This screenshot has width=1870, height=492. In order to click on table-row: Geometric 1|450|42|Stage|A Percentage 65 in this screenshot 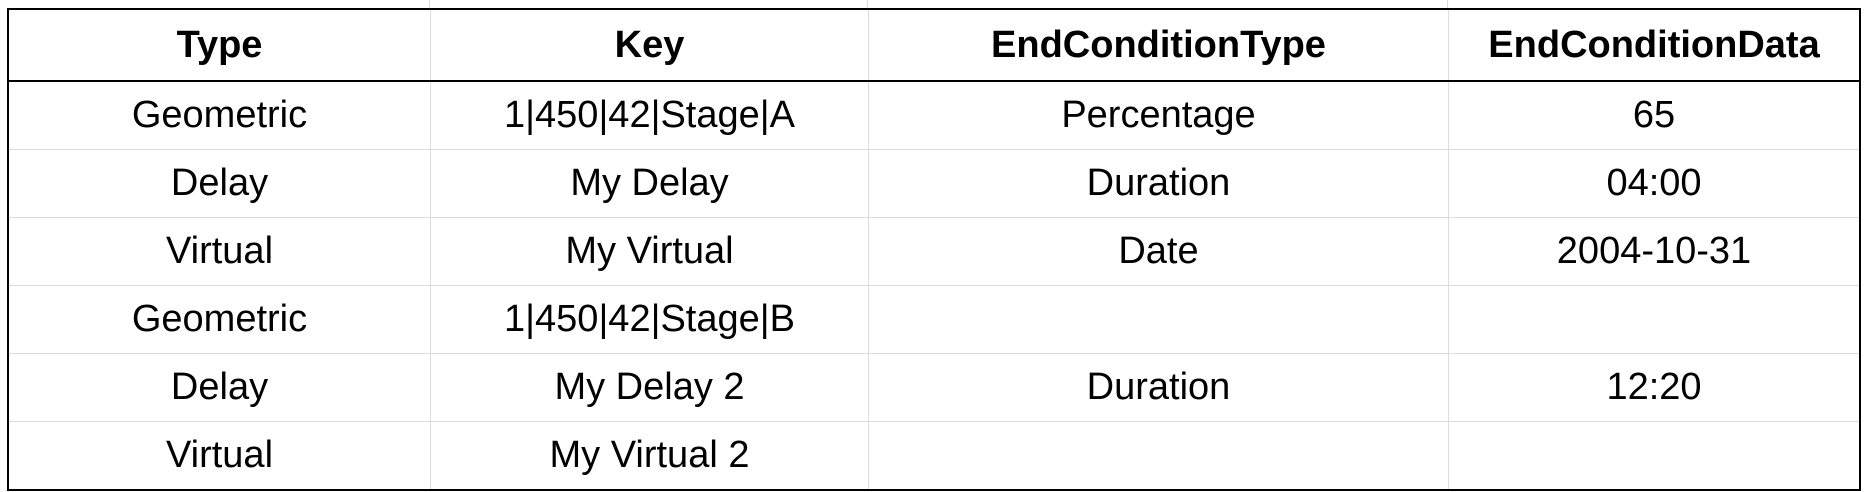, I will do `click(934, 115)`.